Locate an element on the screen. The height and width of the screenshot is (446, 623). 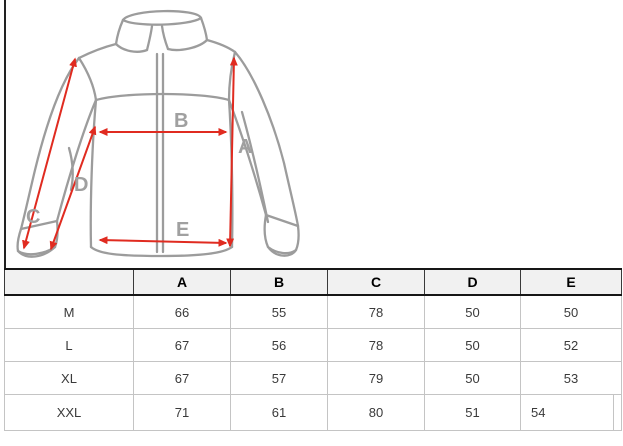
measurement-labels: A B C D E is located at coordinates (139, 175).